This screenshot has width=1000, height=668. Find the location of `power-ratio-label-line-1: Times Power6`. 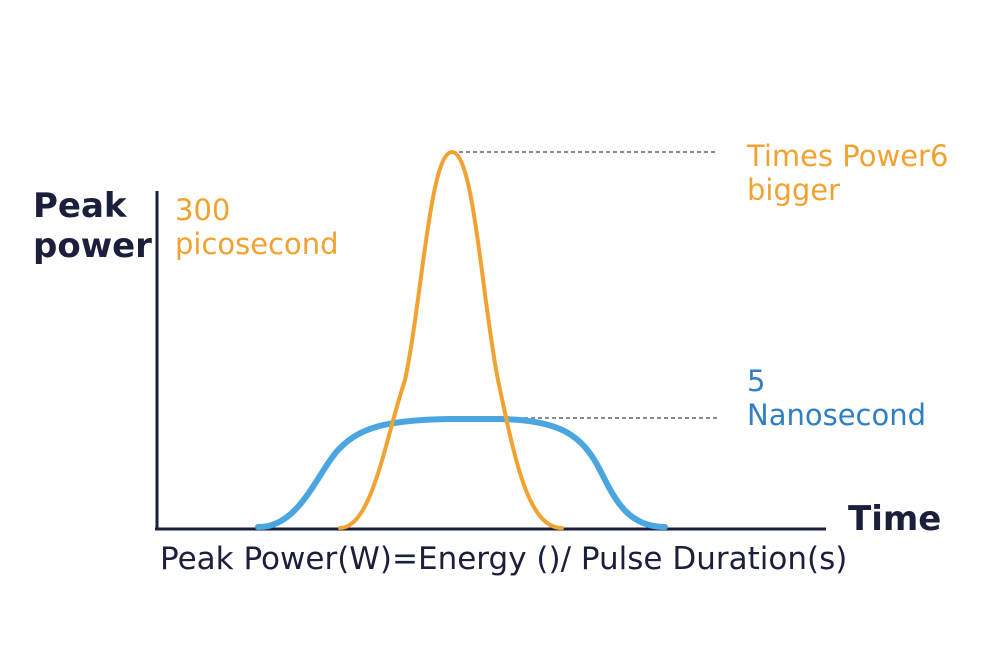

power-ratio-label-line-1: Times Power6 is located at coordinates (848, 156).